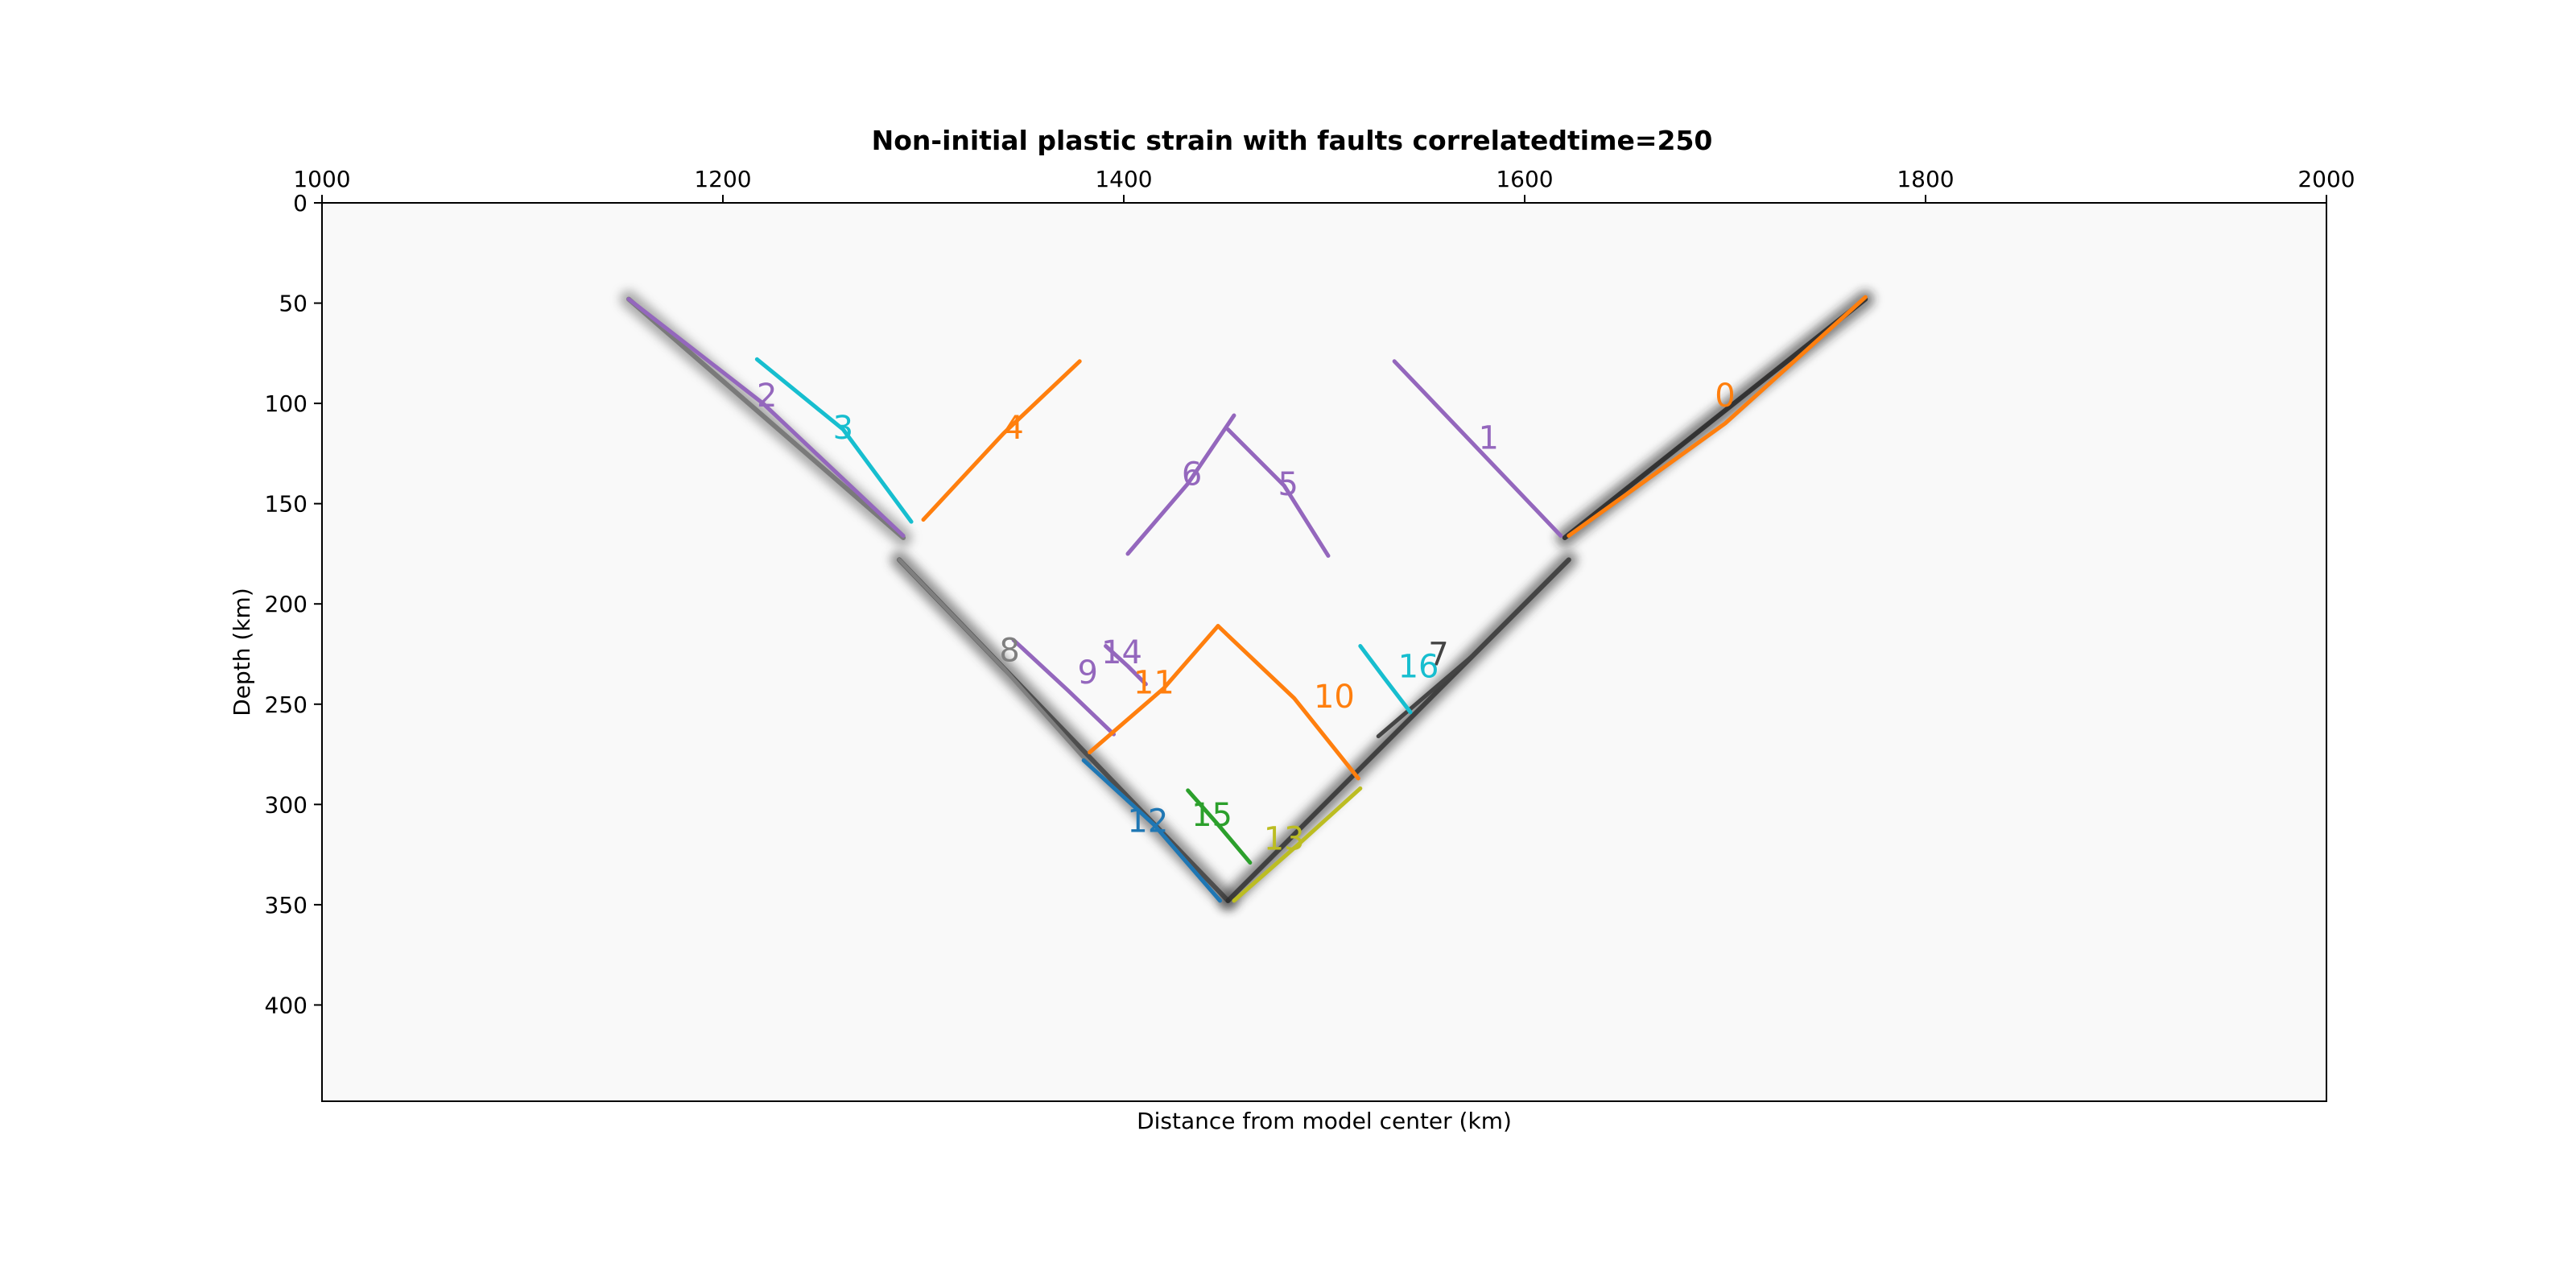 The image size is (2576, 1288). I want to click on y-tick-label: 50, so click(293, 304).